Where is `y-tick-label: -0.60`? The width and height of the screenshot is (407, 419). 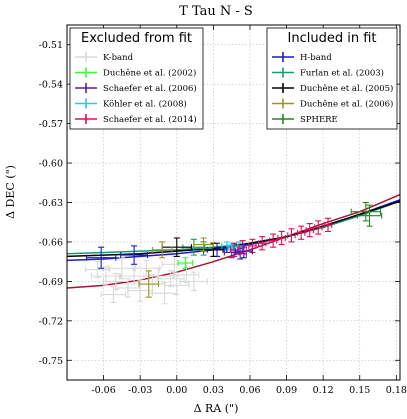
y-tick-label: -0.60 is located at coordinates (51, 164).